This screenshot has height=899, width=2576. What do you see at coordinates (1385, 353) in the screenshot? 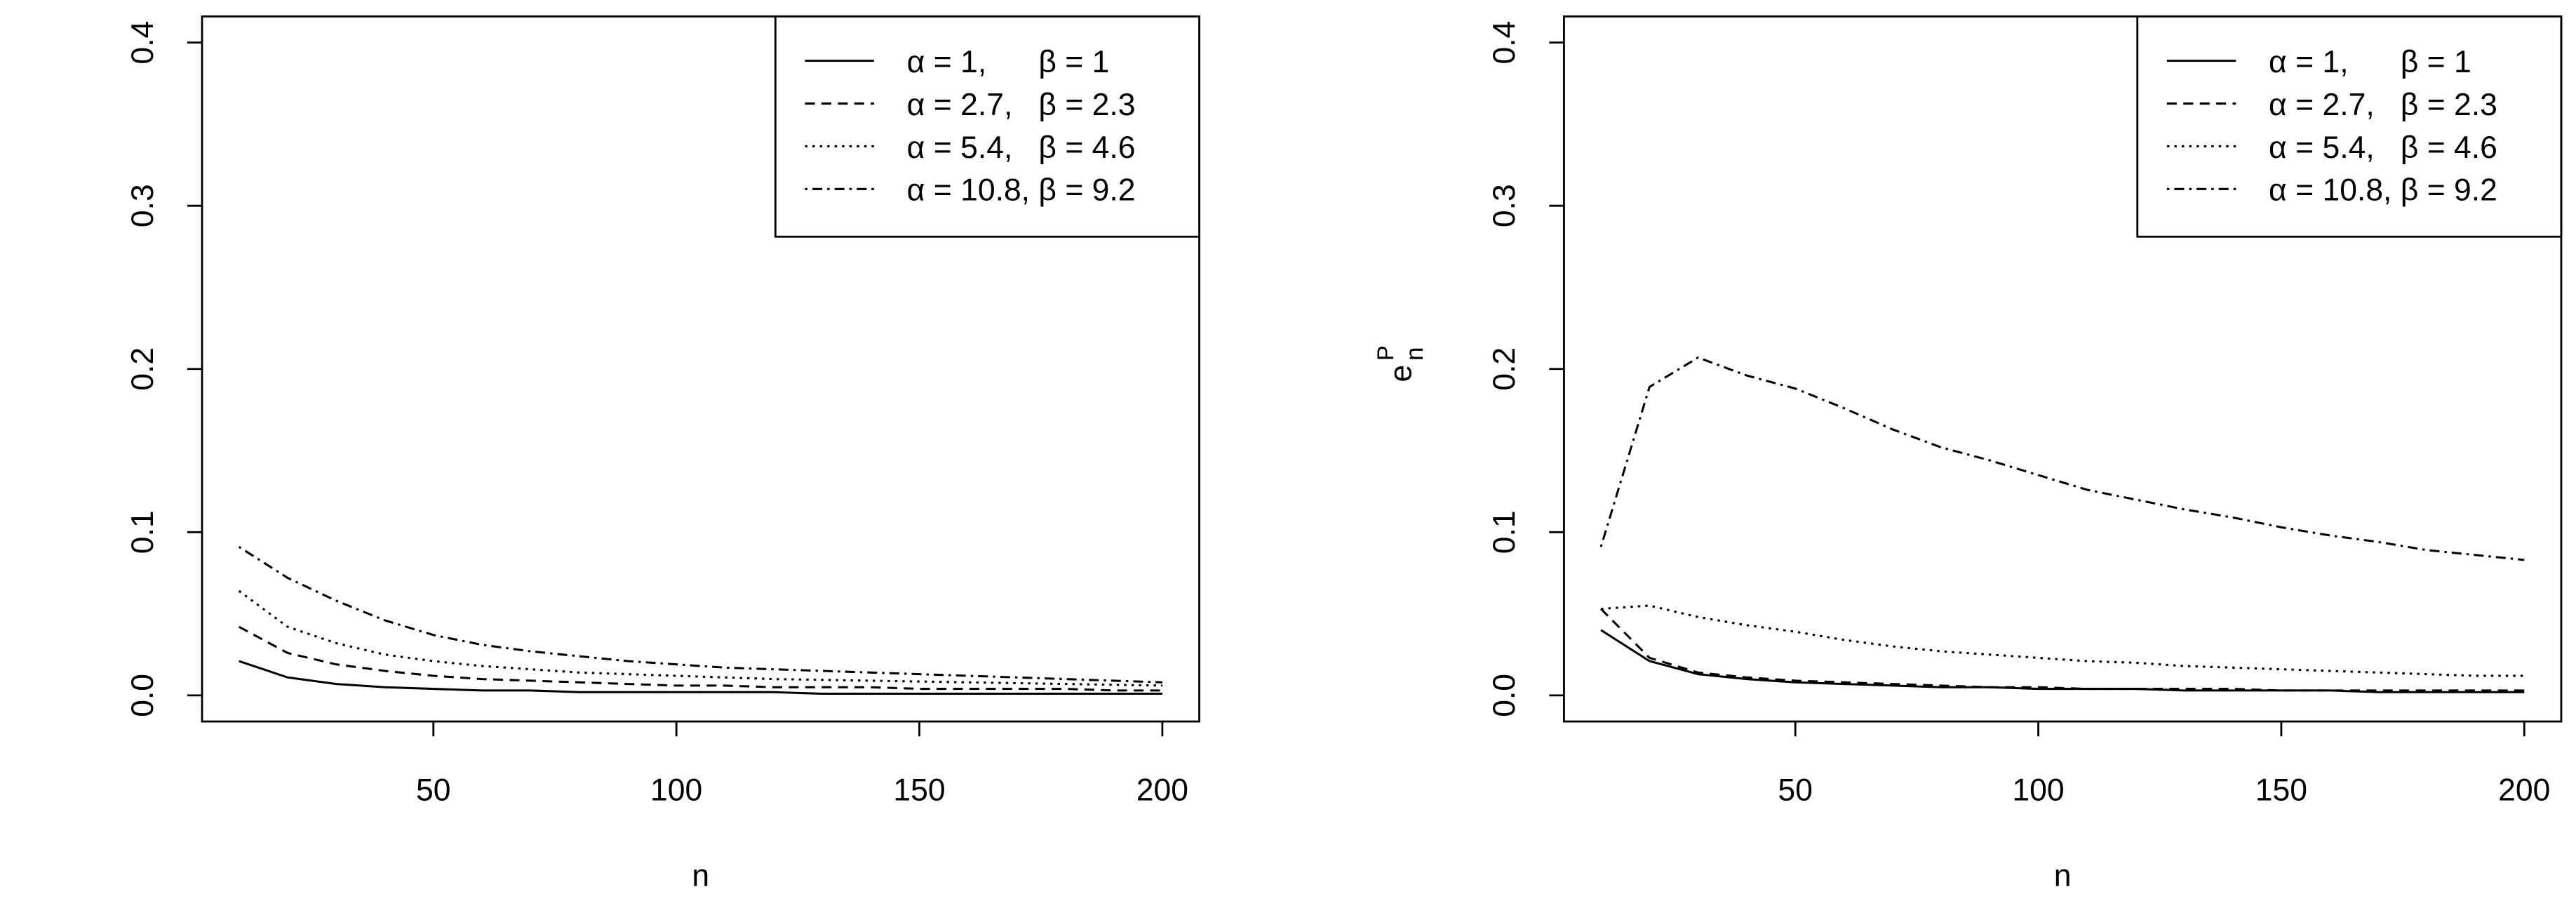
I see `y-axis-label-superscript: P` at bounding box center [1385, 353].